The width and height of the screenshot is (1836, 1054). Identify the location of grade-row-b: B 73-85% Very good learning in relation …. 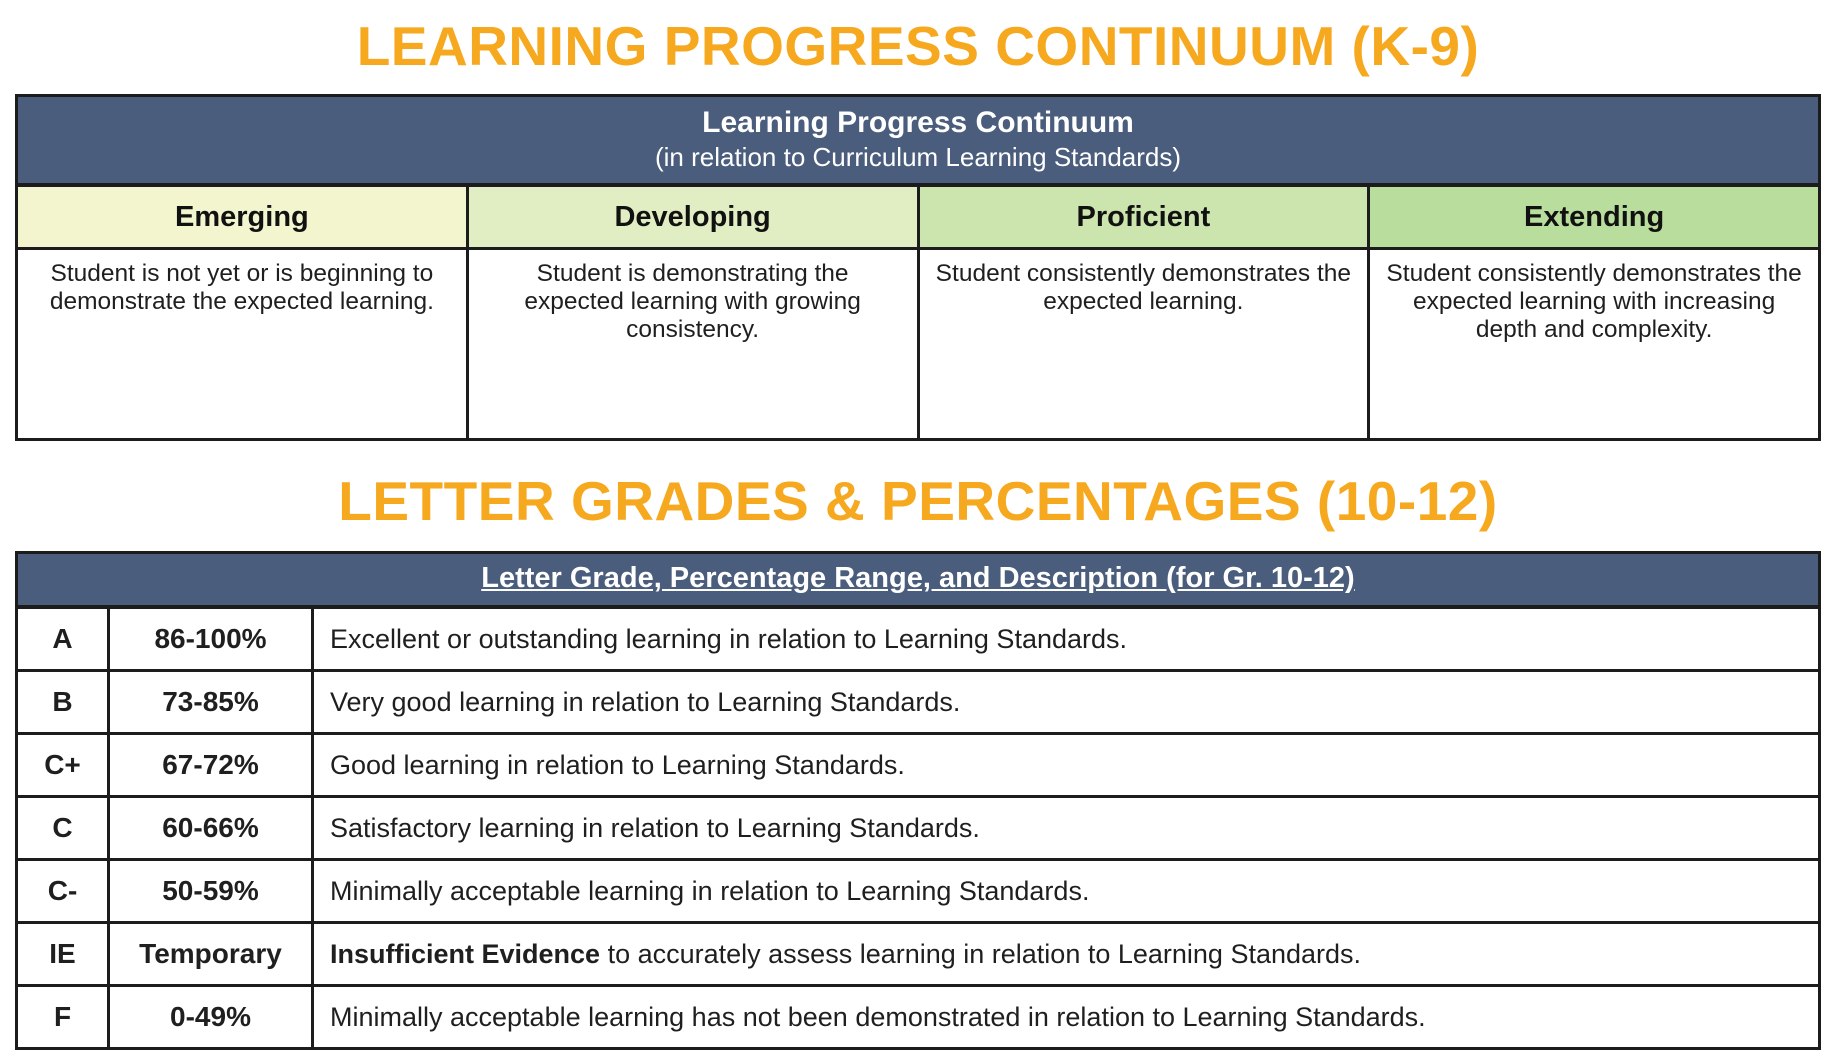
(918, 702).